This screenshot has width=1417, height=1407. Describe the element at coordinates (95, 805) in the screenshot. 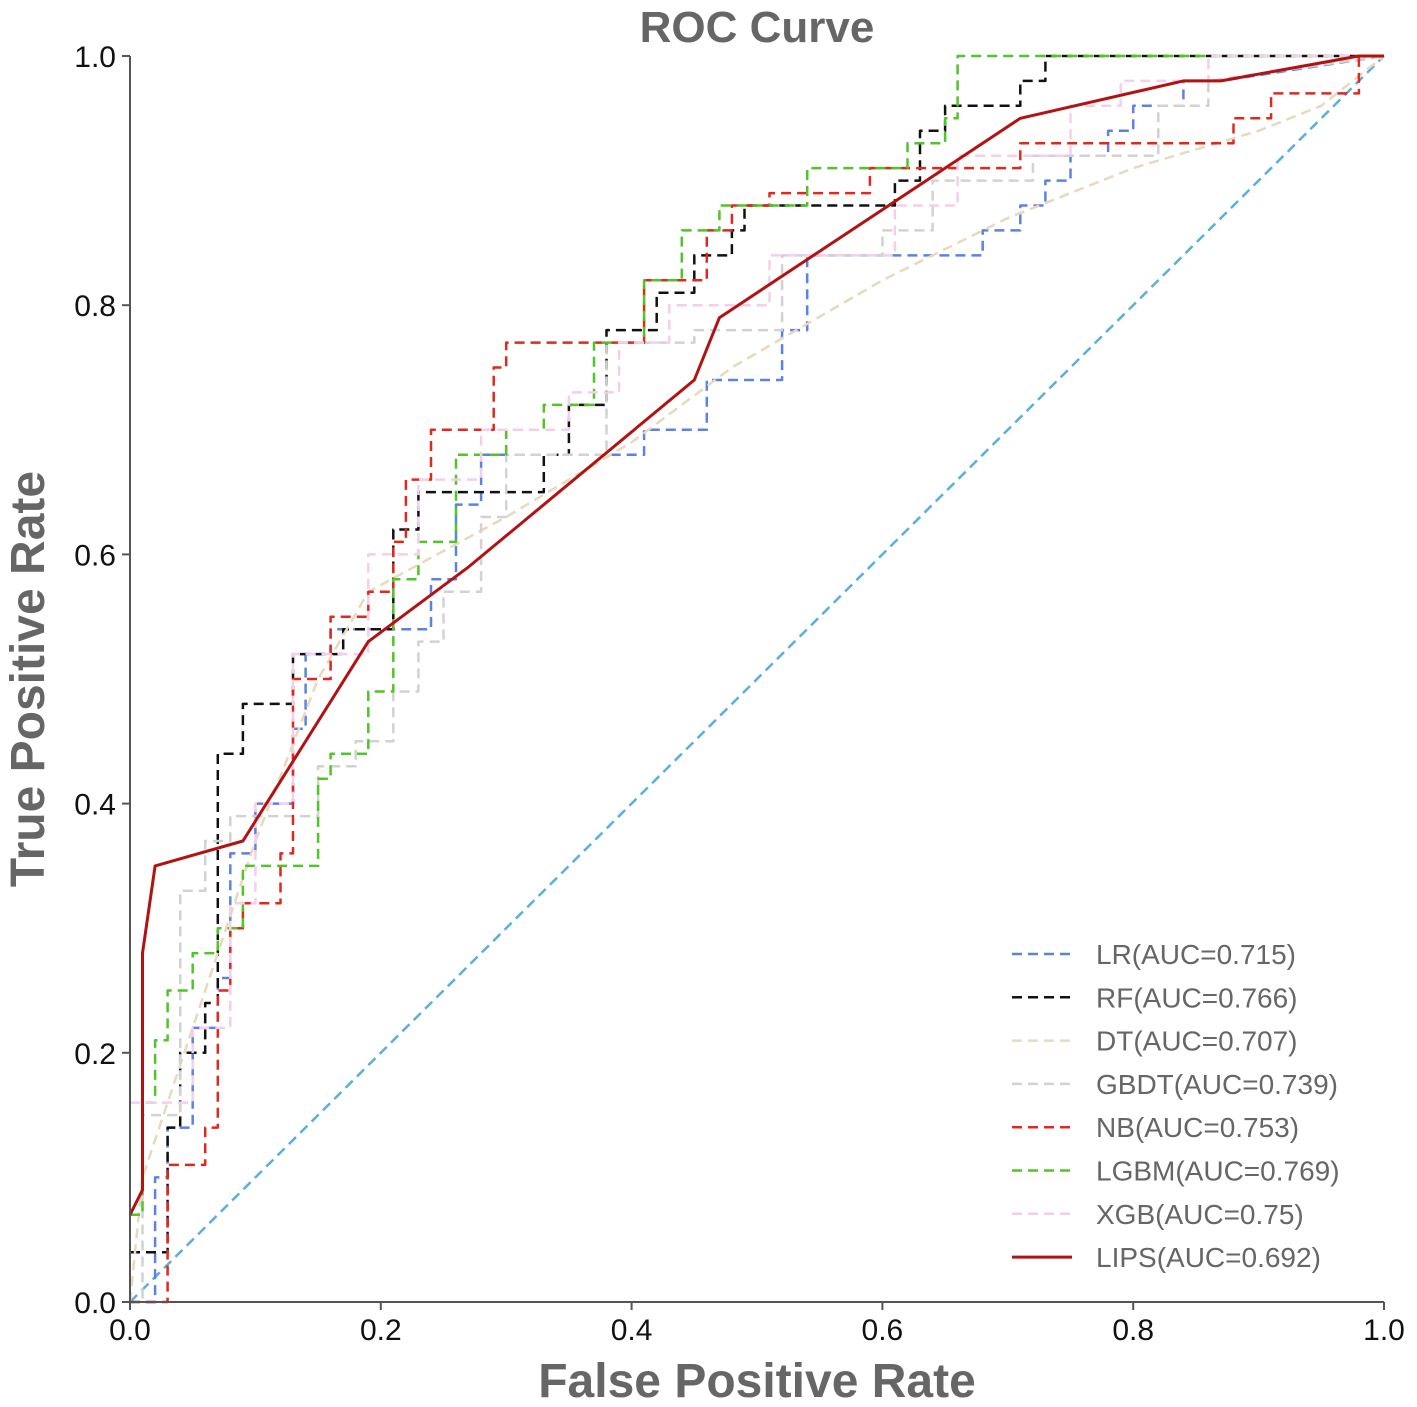

I see `y-tick-label: 0.4` at that location.